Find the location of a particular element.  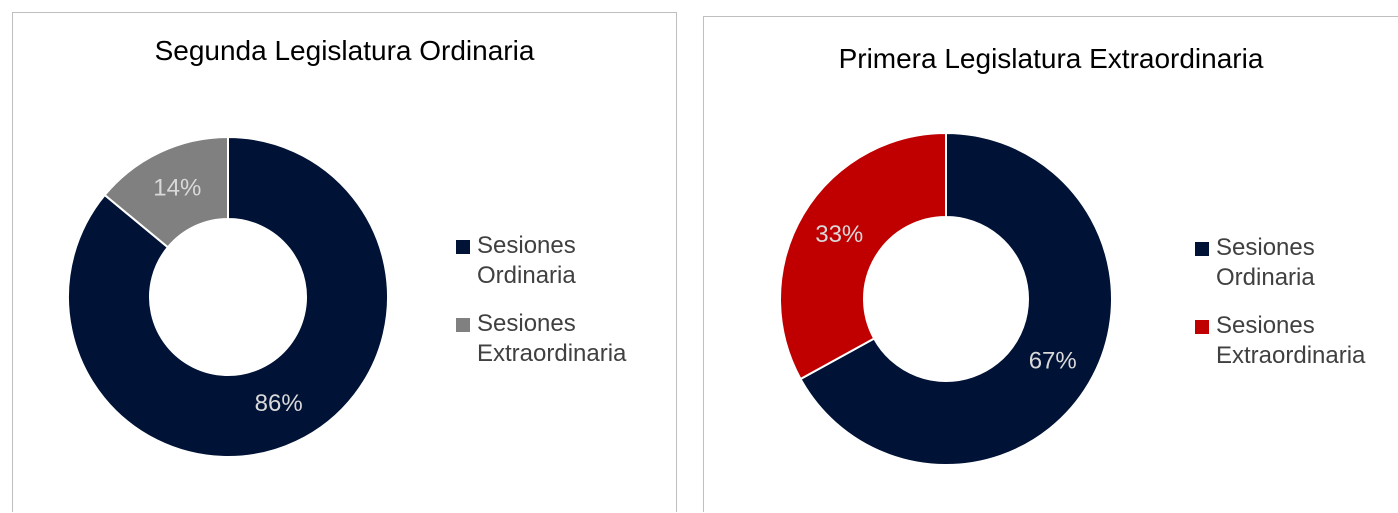

data-label: 33% is located at coordinates (839, 234).